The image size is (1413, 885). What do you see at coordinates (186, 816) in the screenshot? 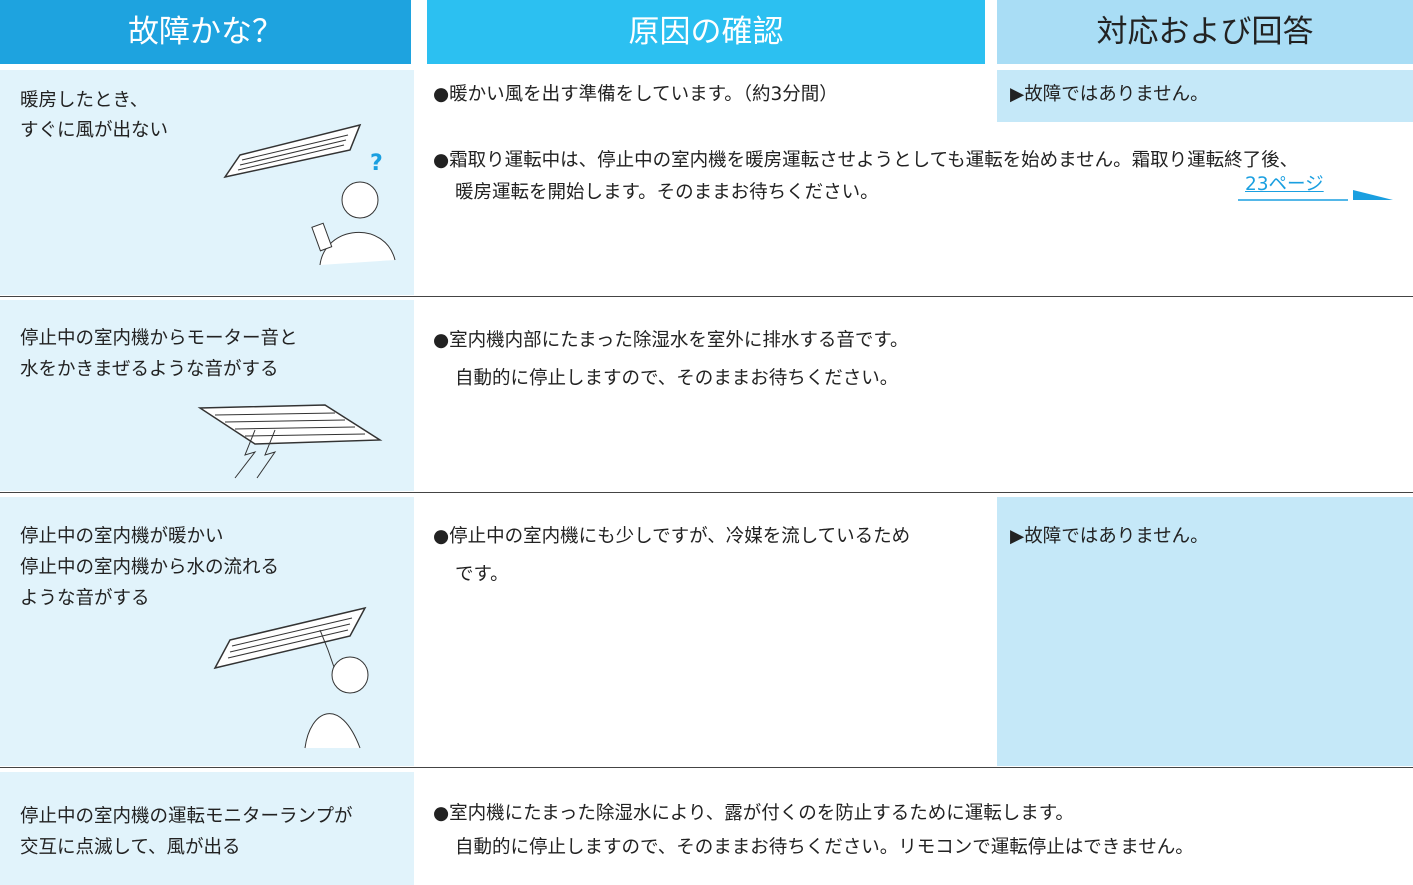
I see `symptom: 停止中の室内機の運転モニターランプが` at bounding box center [186, 816].